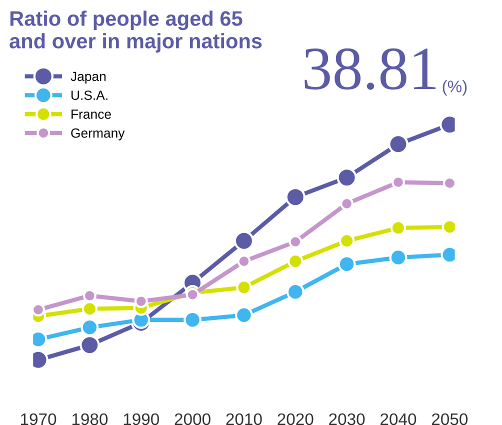 This screenshot has width=502, height=425. What do you see at coordinates (370, 69) in the screenshot?
I see `text: 38.81` at bounding box center [370, 69].